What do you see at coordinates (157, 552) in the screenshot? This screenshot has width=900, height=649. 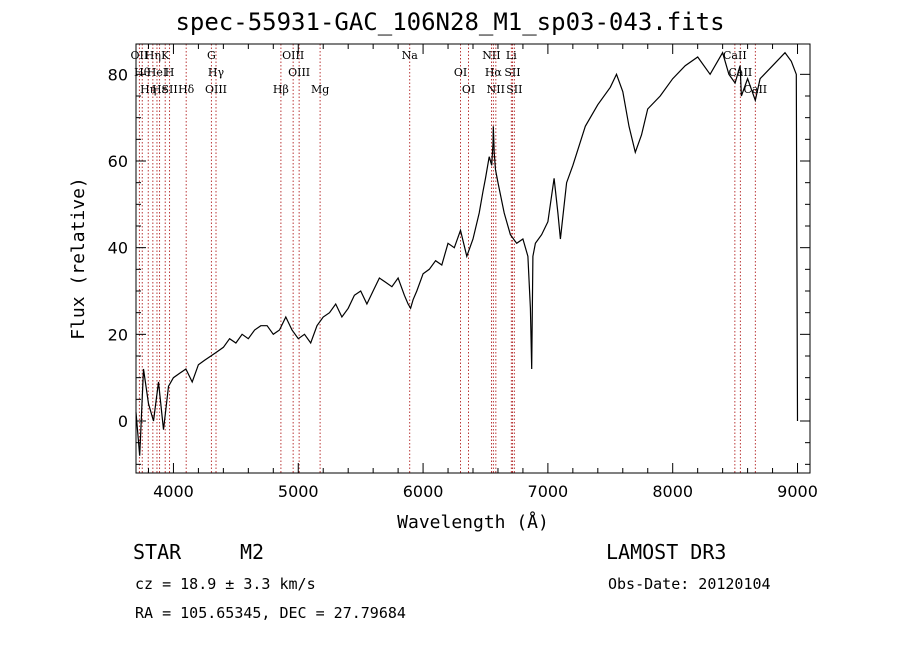 I see `object-class: STAR` at bounding box center [157, 552].